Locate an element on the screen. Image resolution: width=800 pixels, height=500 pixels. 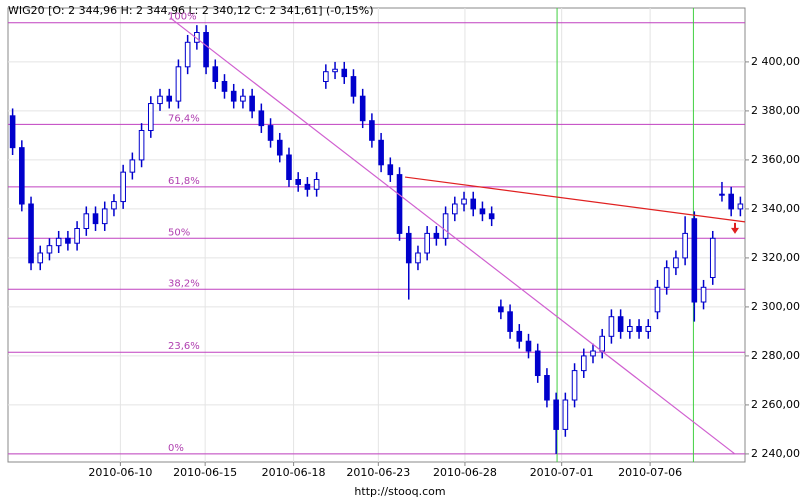
y-tick-label: 2 240,00 is located at coordinates (775, 453).